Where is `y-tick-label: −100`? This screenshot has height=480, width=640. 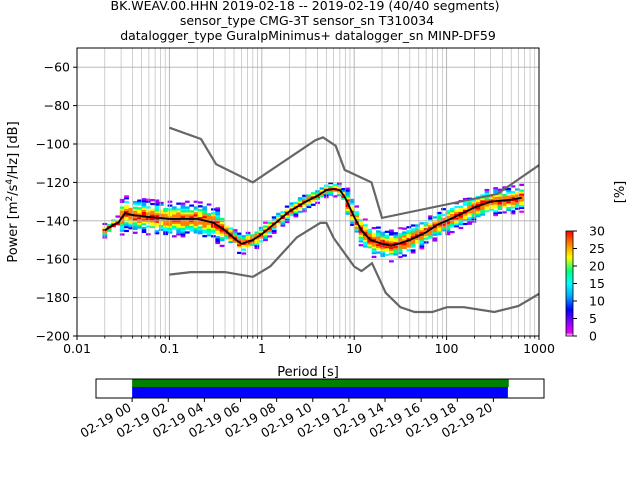
y-tick-label: −100 is located at coordinates (53, 144).